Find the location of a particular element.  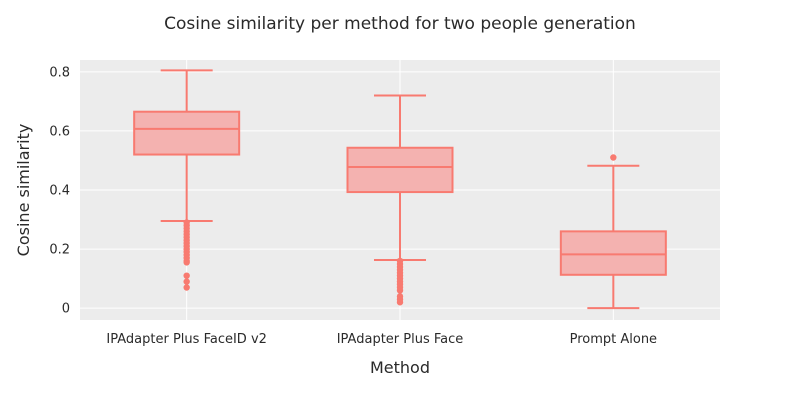

y-tick-label: 0.6 is located at coordinates (59, 131).